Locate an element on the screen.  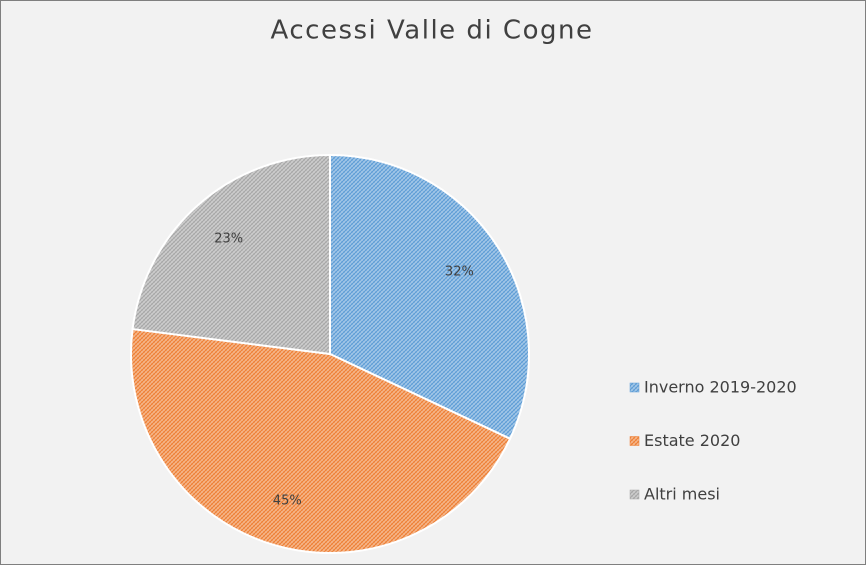
data-label: 23% is located at coordinates (228, 239).